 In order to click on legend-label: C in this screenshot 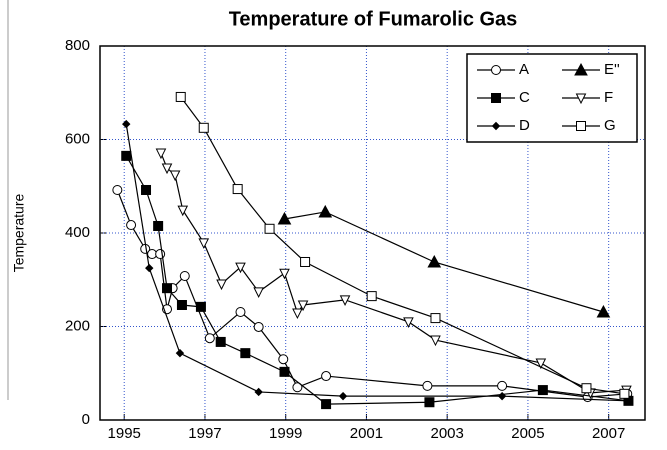, I will do `click(524, 97)`.